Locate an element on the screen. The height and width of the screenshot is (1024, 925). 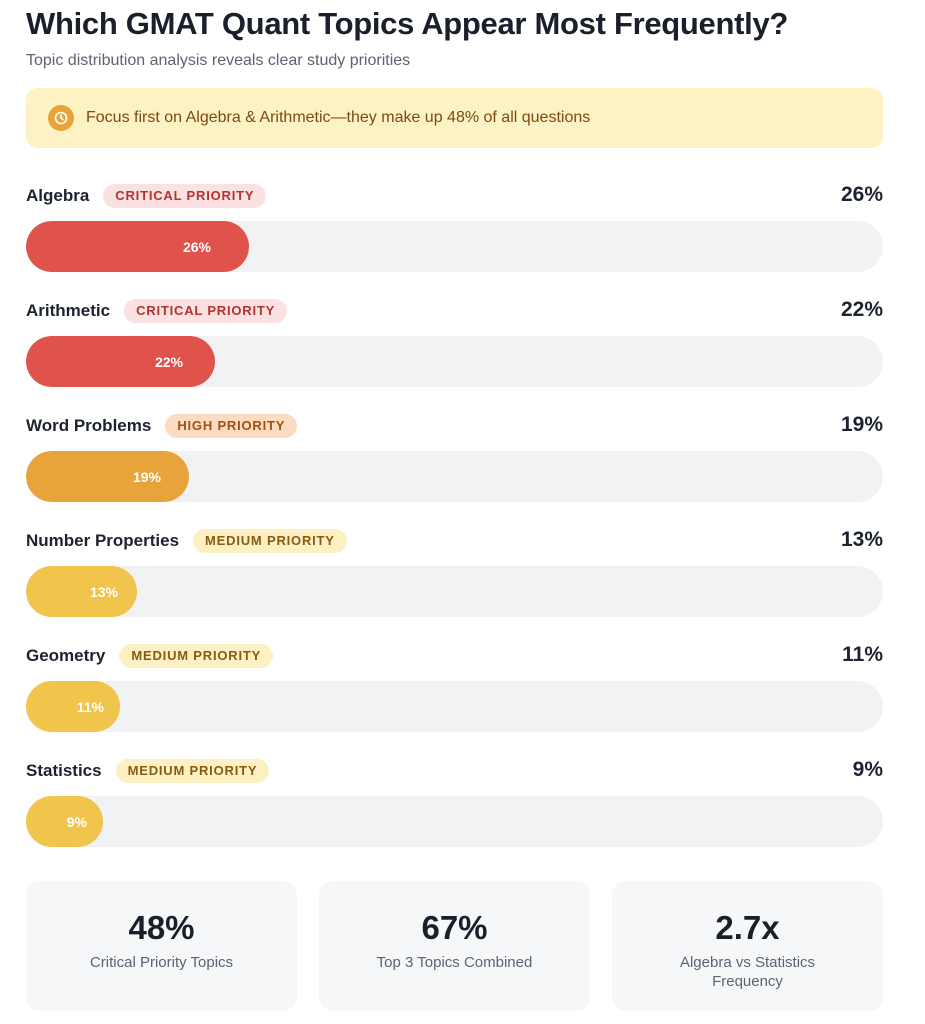
bar-row: Number Properties MEDIUM PRIORITY 13% 13% is located at coordinates (454, 578).